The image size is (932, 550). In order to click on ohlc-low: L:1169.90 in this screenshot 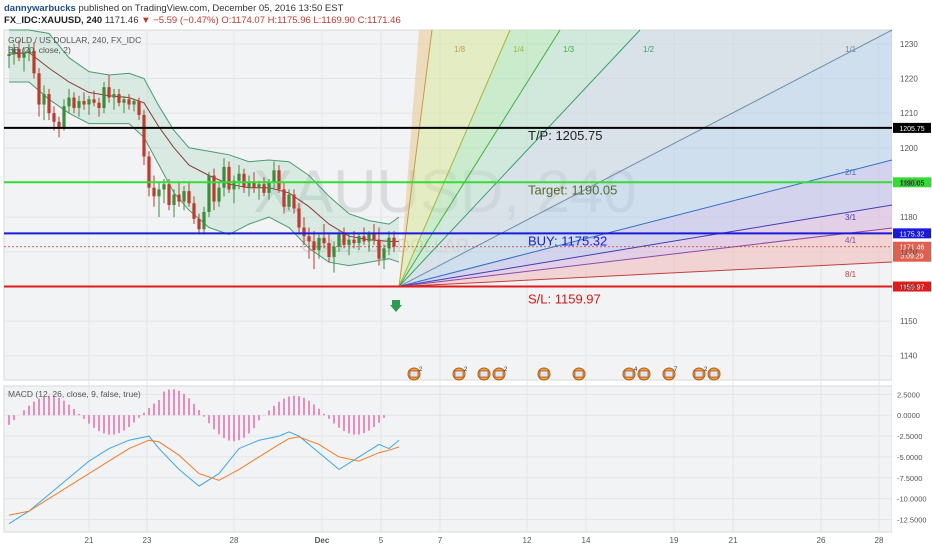, I will do `click(334, 20)`.